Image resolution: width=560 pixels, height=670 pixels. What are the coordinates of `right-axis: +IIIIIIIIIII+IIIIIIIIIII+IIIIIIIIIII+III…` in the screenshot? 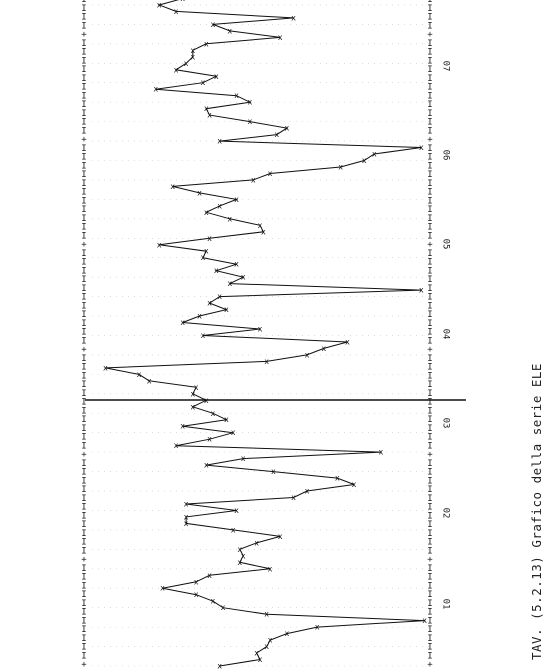 It's located at (430, 335).